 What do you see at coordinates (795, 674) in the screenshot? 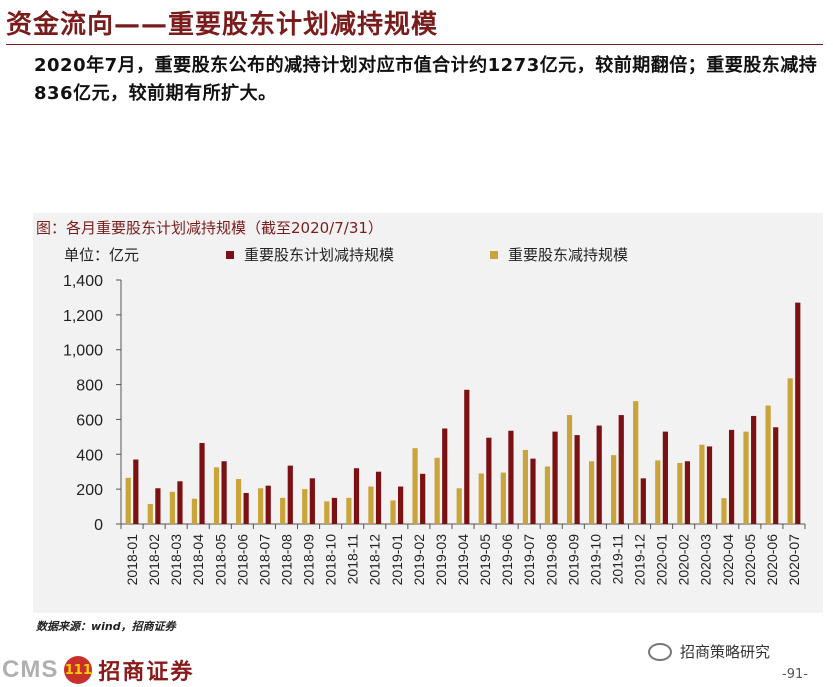
I see `page-number: -91-` at bounding box center [795, 674].